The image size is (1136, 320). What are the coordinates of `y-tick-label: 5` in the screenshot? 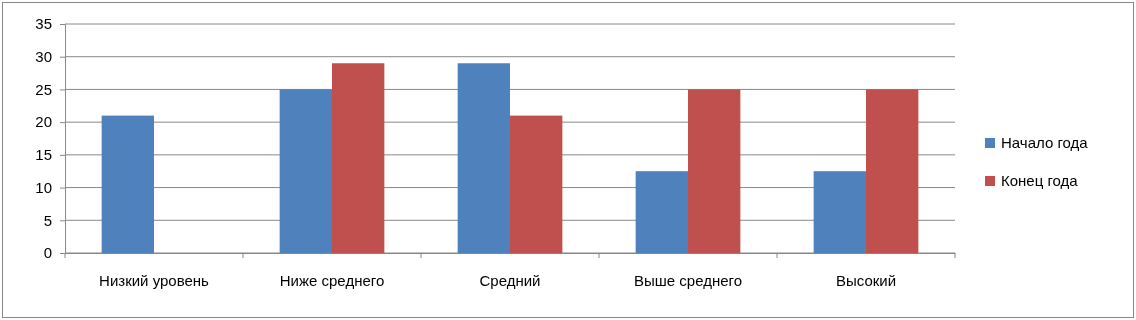 It's located at (47, 220).